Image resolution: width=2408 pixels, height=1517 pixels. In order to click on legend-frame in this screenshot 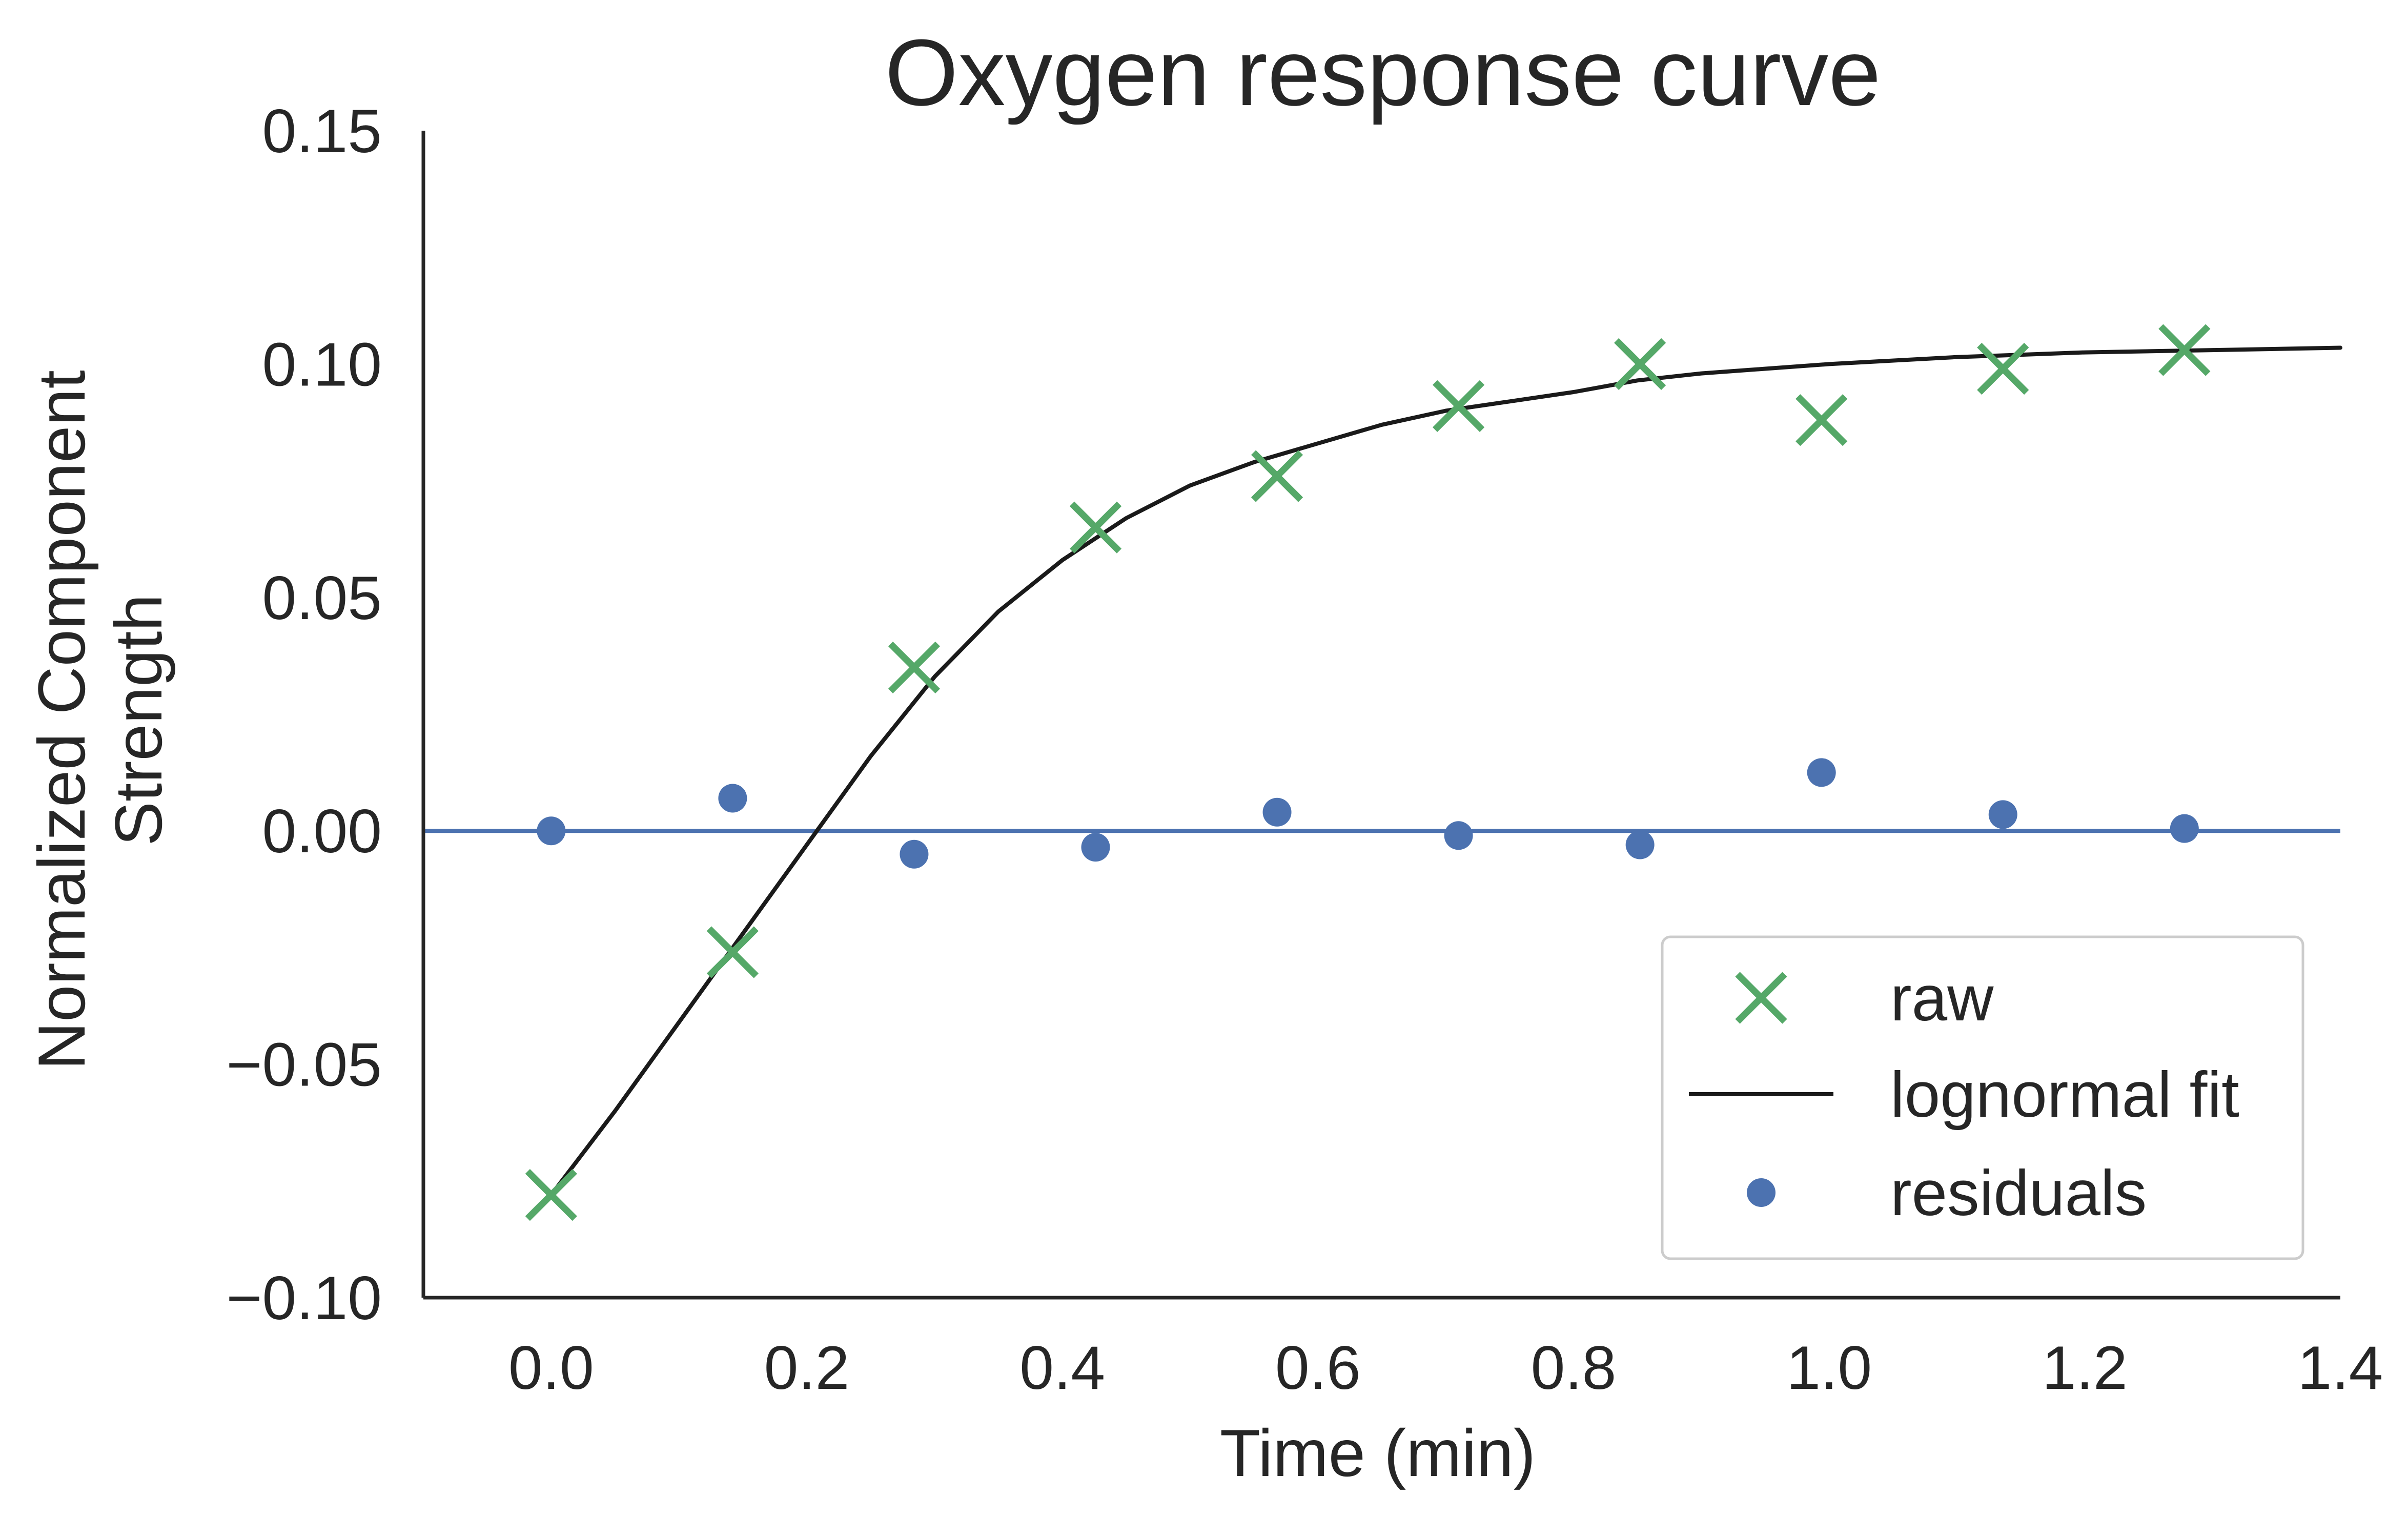, I will do `click(1983, 1097)`.